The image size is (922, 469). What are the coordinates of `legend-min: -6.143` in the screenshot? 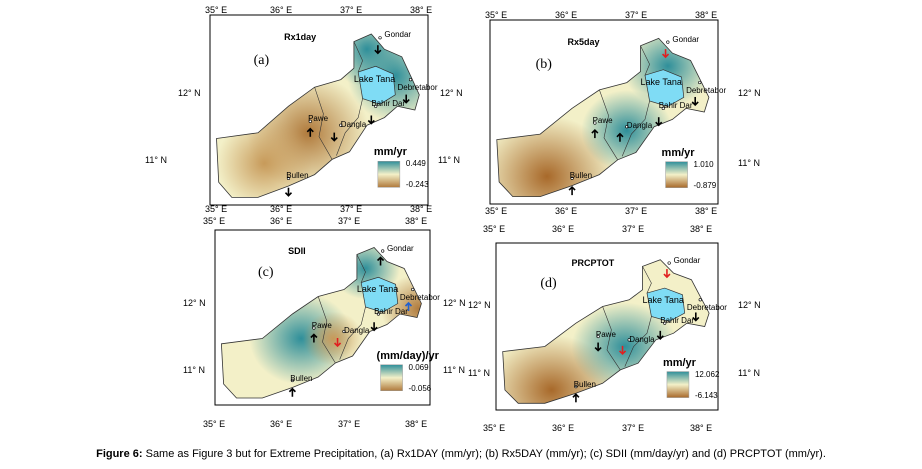 It's located at (706, 395).